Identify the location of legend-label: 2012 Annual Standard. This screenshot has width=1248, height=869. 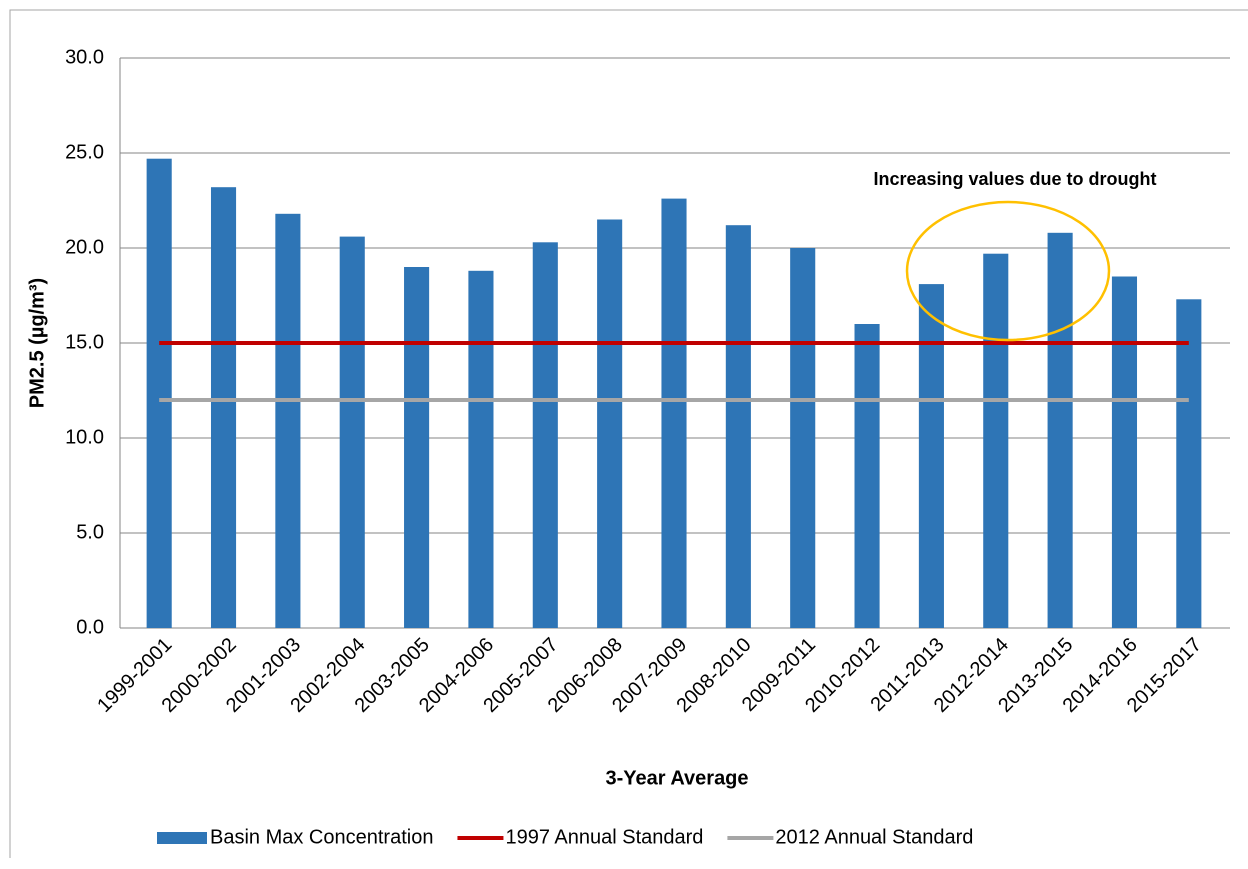
(874, 837).